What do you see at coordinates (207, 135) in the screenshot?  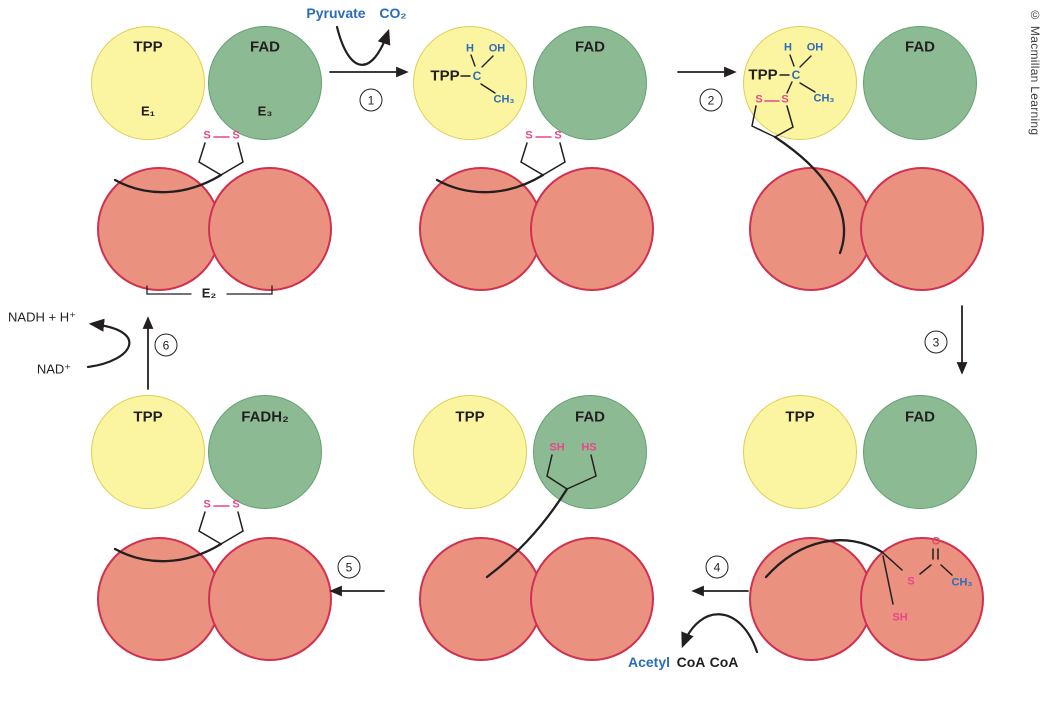 I see `sulfur-label-state1-left: S` at bounding box center [207, 135].